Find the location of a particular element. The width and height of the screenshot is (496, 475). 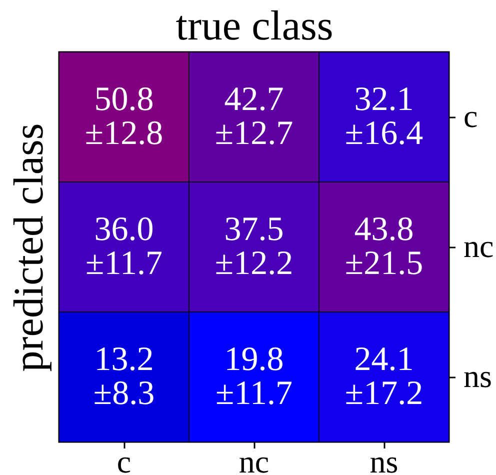

data-label: 43.8 is located at coordinates (384, 229).